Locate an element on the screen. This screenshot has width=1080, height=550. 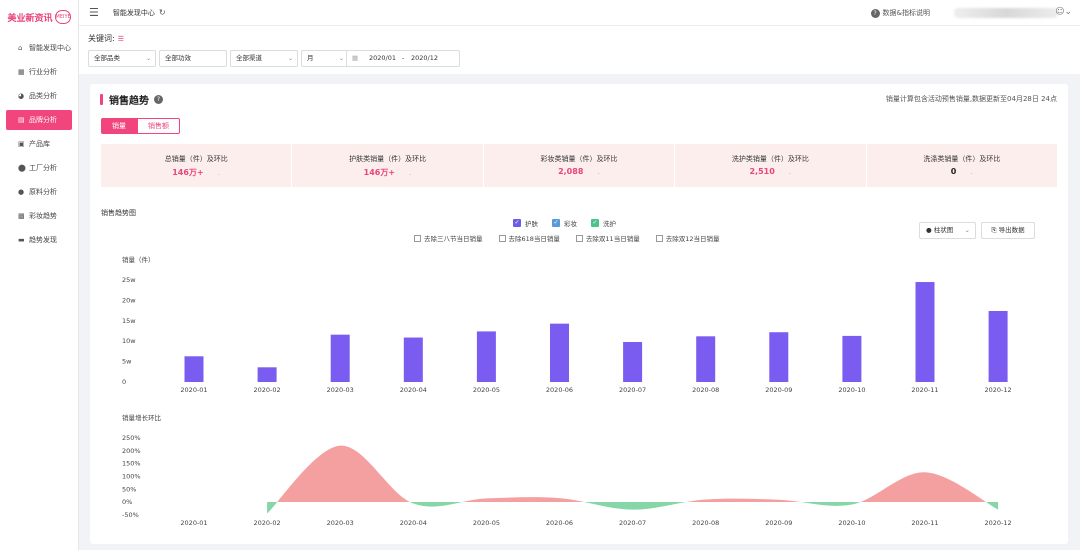
period-value: 月 is located at coordinates (310, 58).